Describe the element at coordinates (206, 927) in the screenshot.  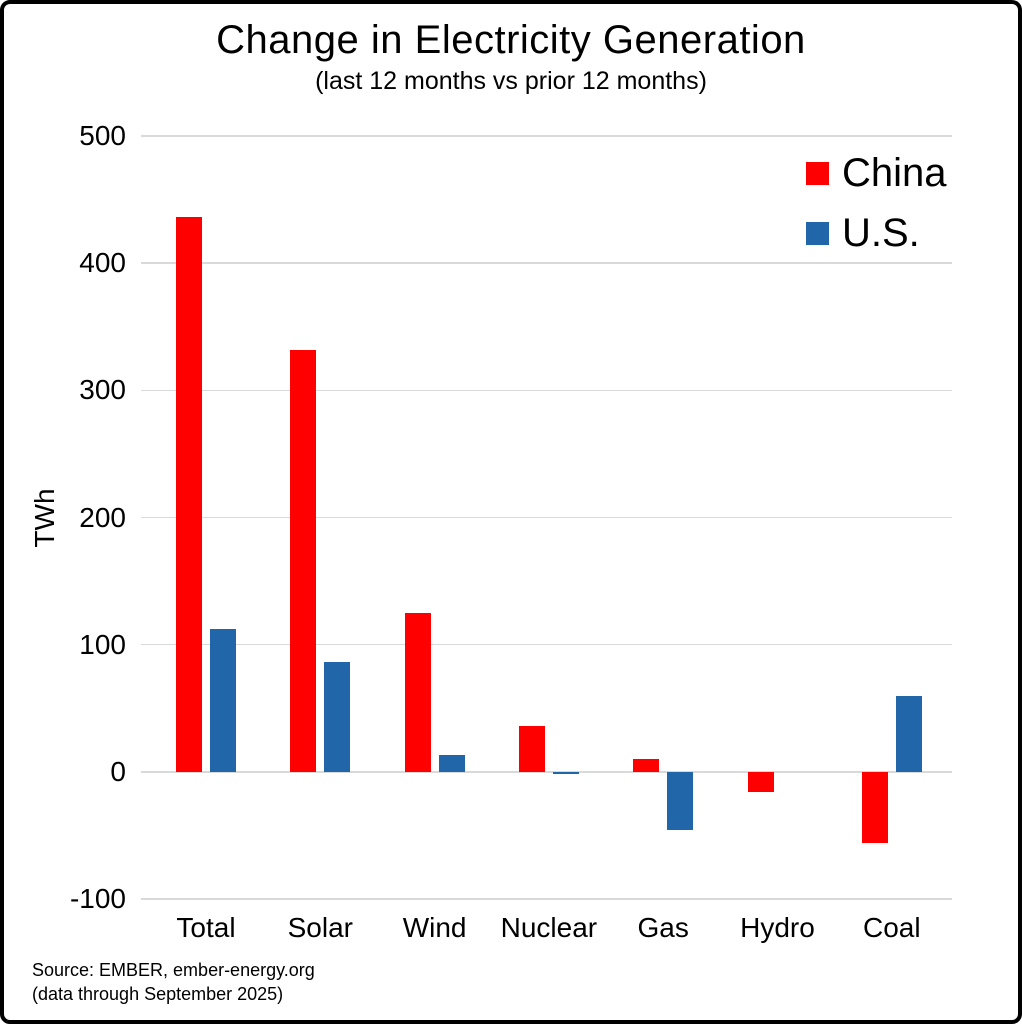
I see `xtick-label-total: Total` at that location.